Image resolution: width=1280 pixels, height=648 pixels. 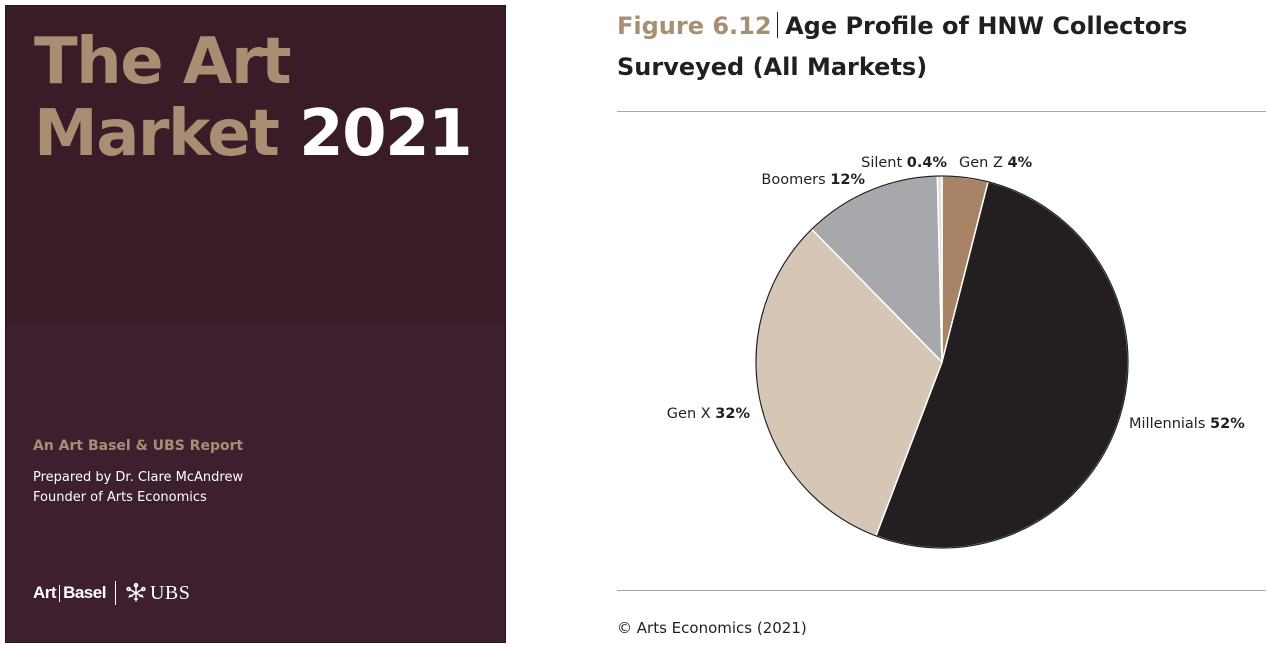 What do you see at coordinates (84, 592) in the screenshot?
I see `art-basel-logo-basel: Basel` at bounding box center [84, 592].